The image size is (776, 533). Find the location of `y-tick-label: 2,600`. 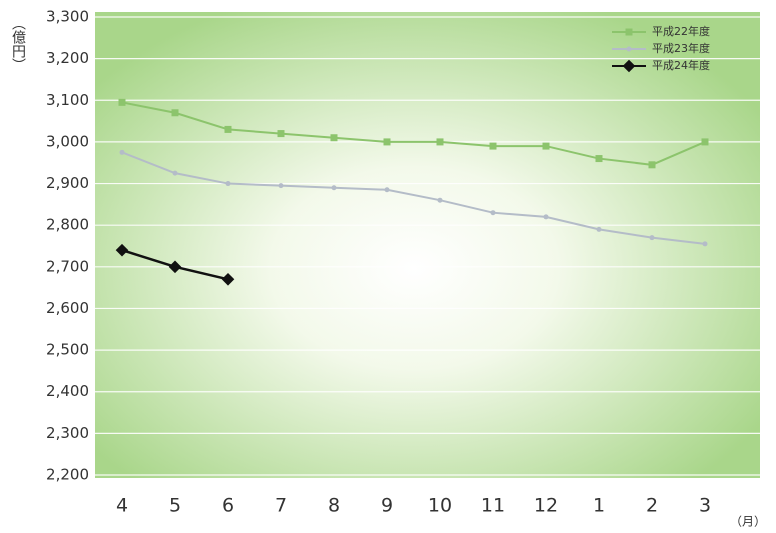

y-tick-label: 2,600 is located at coordinates (67, 308).